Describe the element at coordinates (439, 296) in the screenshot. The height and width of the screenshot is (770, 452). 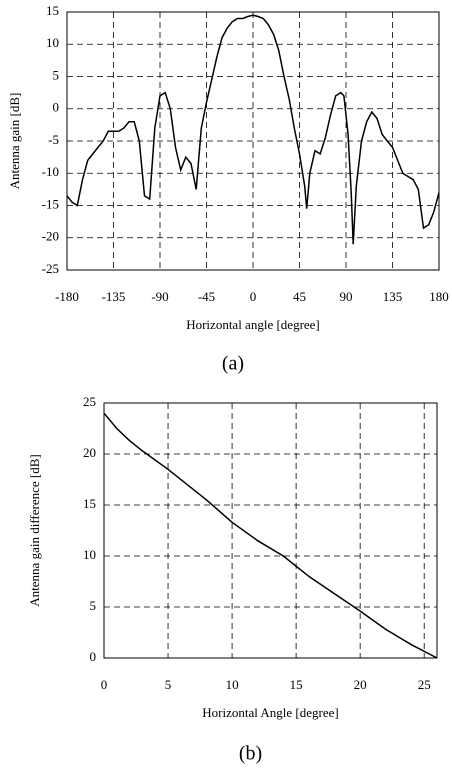
I see `x-tick-label: 180` at that location.